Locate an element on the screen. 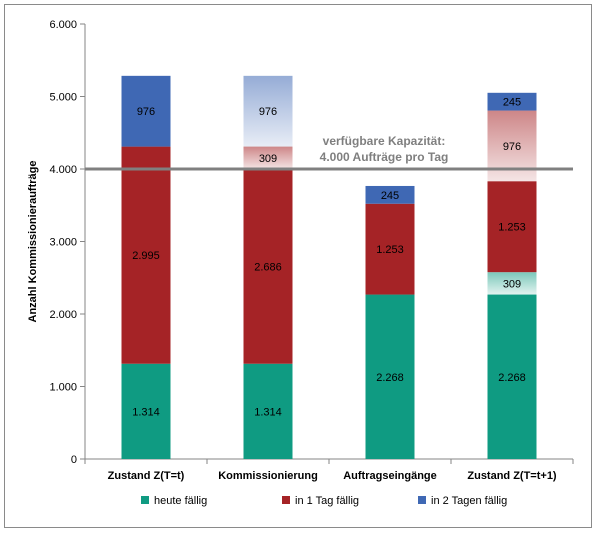 Image resolution: width=598 pixels, height=534 pixels. x-category-label: Zustand Z(T=t+1) is located at coordinates (512, 476).